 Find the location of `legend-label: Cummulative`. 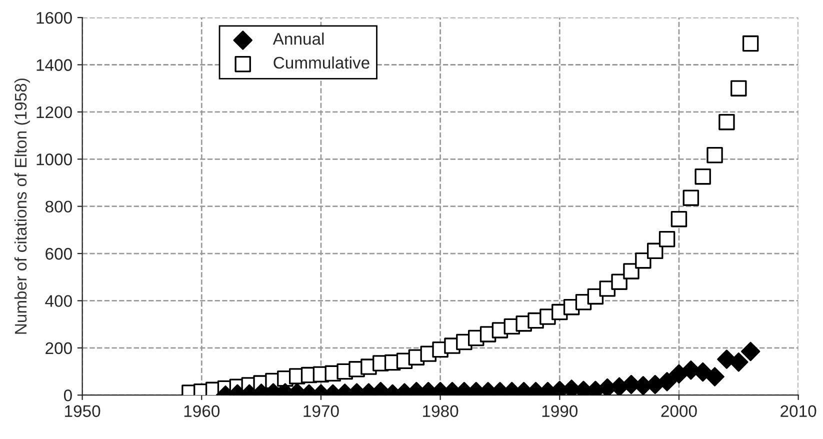

legend-label: Cummulative is located at coordinates (322, 62).